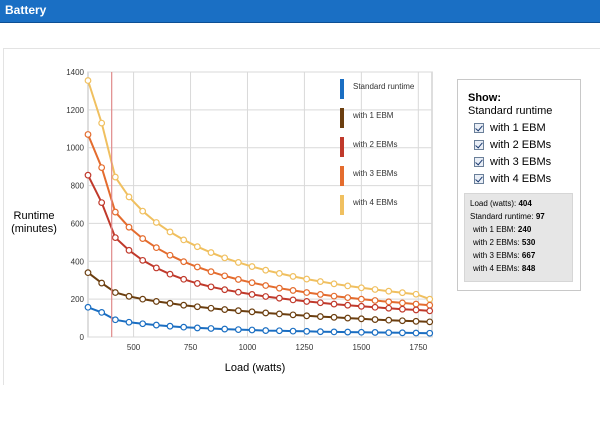 Image resolution: width=600 pixels, height=446 pixels. Describe the element at coordinates (512, 179) in the screenshot. I see `option-4-ebms: with 4 EBMs` at that location.